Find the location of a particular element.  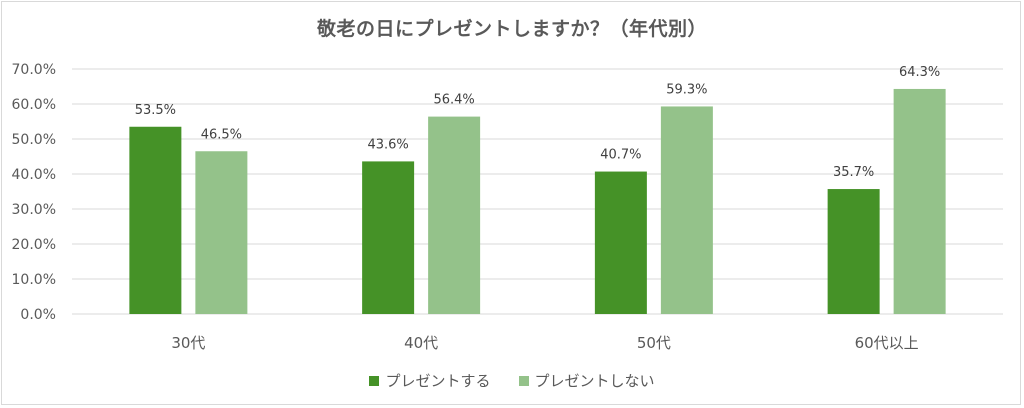

legend-item-series-1: プレゼントする is located at coordinates (430, 380).